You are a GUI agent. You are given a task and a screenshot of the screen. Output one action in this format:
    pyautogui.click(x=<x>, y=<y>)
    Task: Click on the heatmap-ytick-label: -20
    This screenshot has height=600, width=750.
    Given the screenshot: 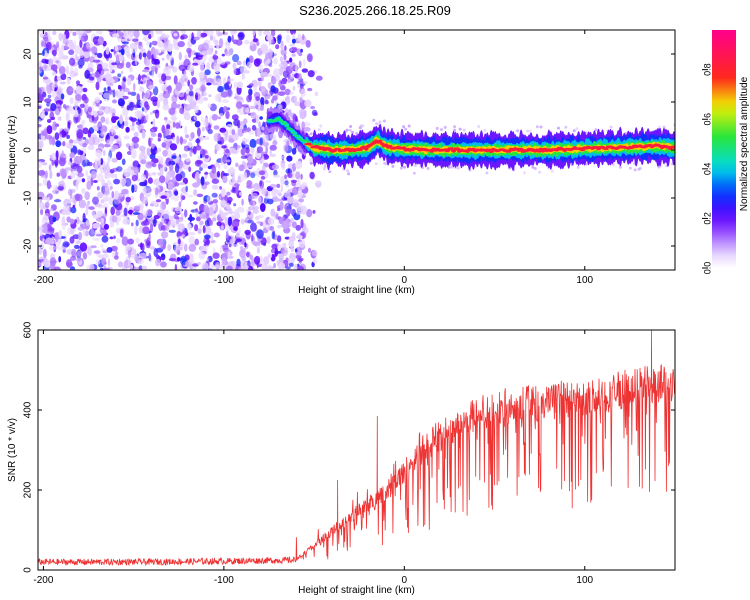 What is the action you would take?
    pyautogui.click(x=28, y=245)
    